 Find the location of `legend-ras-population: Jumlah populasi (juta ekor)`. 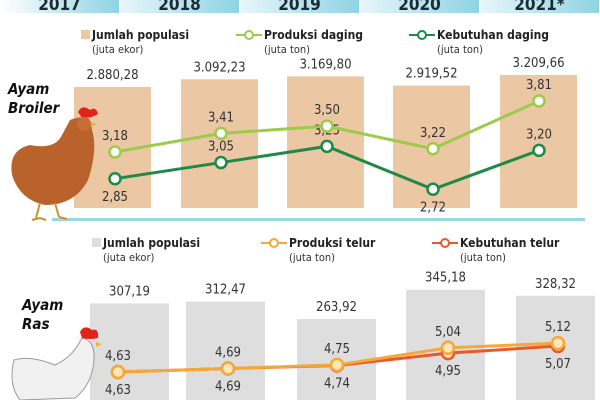

legend-ras-population: Jumlah populasi (juta ekor) is located at coordinates (146, 250).